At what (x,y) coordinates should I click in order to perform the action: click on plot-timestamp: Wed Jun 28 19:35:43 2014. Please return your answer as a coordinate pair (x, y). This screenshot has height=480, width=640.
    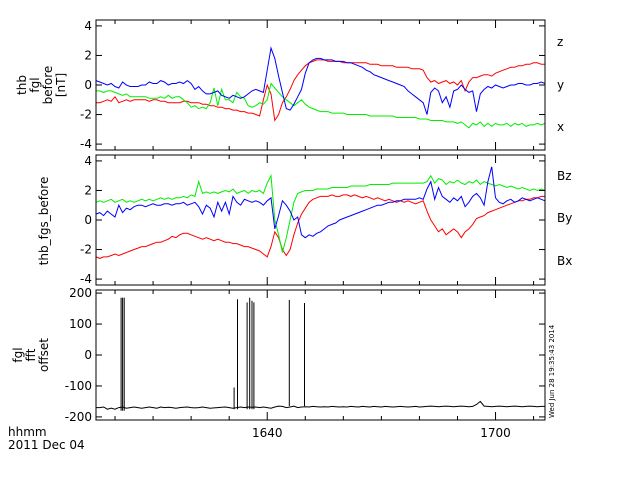
    Looking at the image, I should click on (552, 371).